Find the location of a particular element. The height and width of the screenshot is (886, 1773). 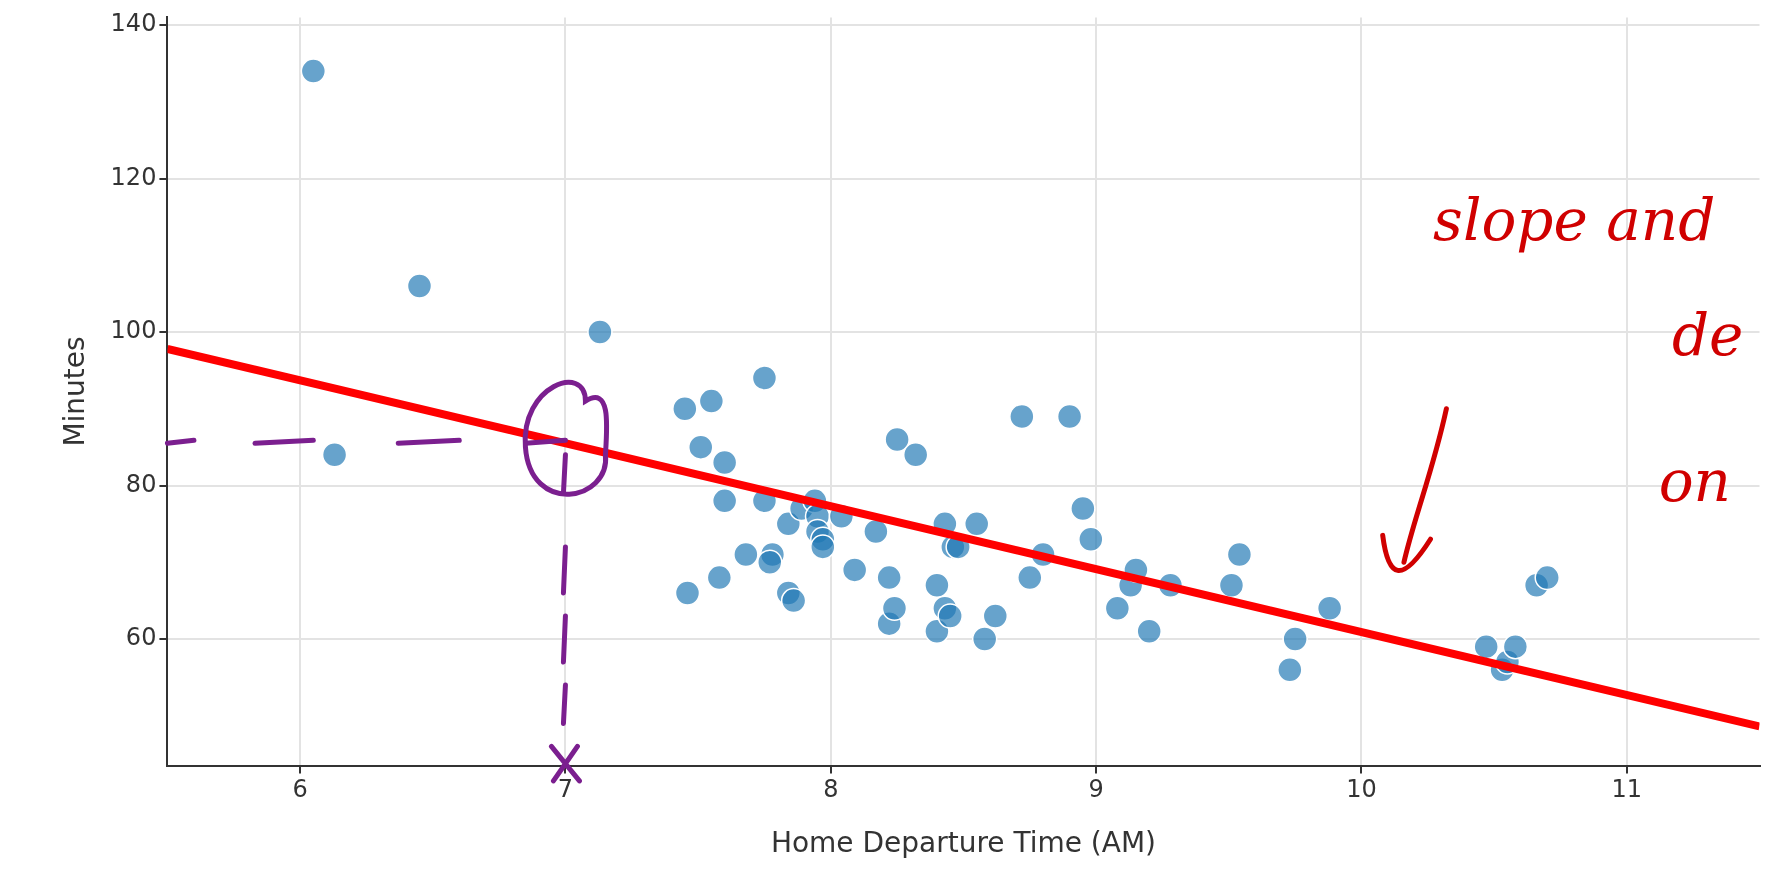

y-tick-label: 120 is located at coordinates (133, 176).